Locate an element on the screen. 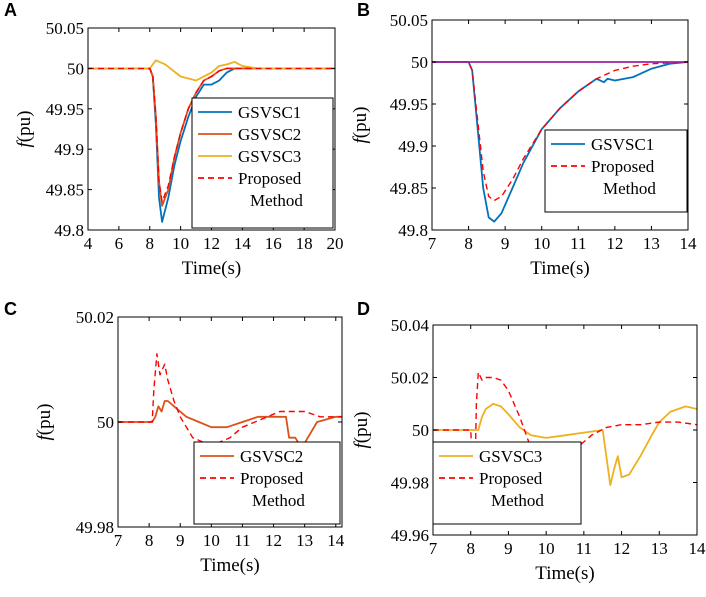 Image resolution: width=706 pixels, height=597 pixels. legend: GSVSC1 GSVSC2 GSVSC3 Proposed Method is located at coordinates (262, 163).